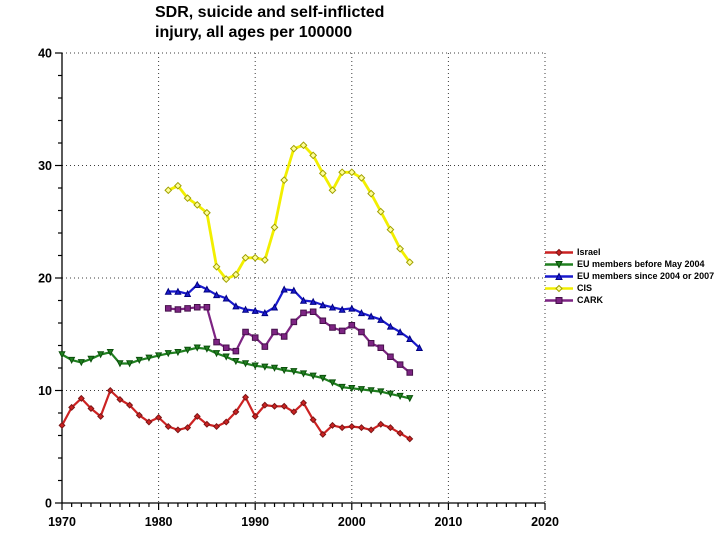 The image size is (720, 540). I want to click on point-cark-1985, so click(207, 307).